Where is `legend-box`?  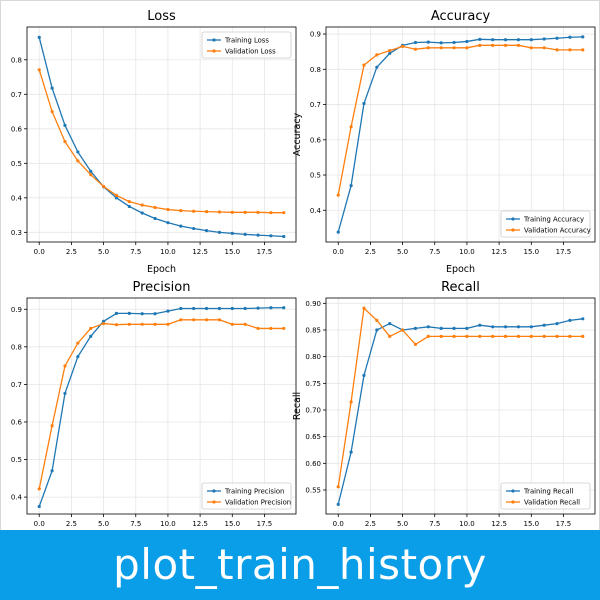
legend-box is located at coordinates (545, 496).